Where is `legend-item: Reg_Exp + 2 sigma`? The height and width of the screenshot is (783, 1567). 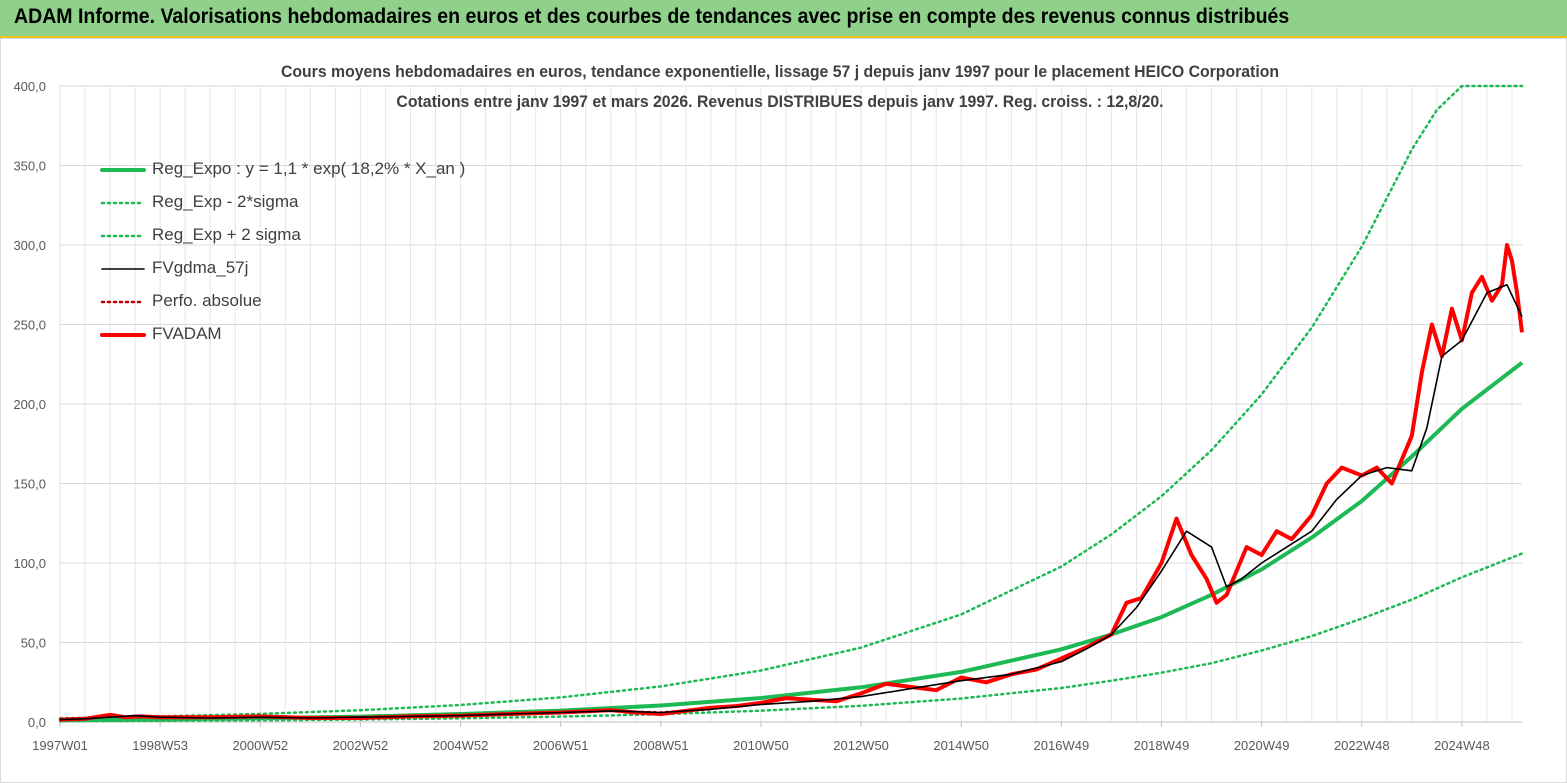 legend-item: Reg_Exp + 2 sigma is located at coordinates (282, 234).